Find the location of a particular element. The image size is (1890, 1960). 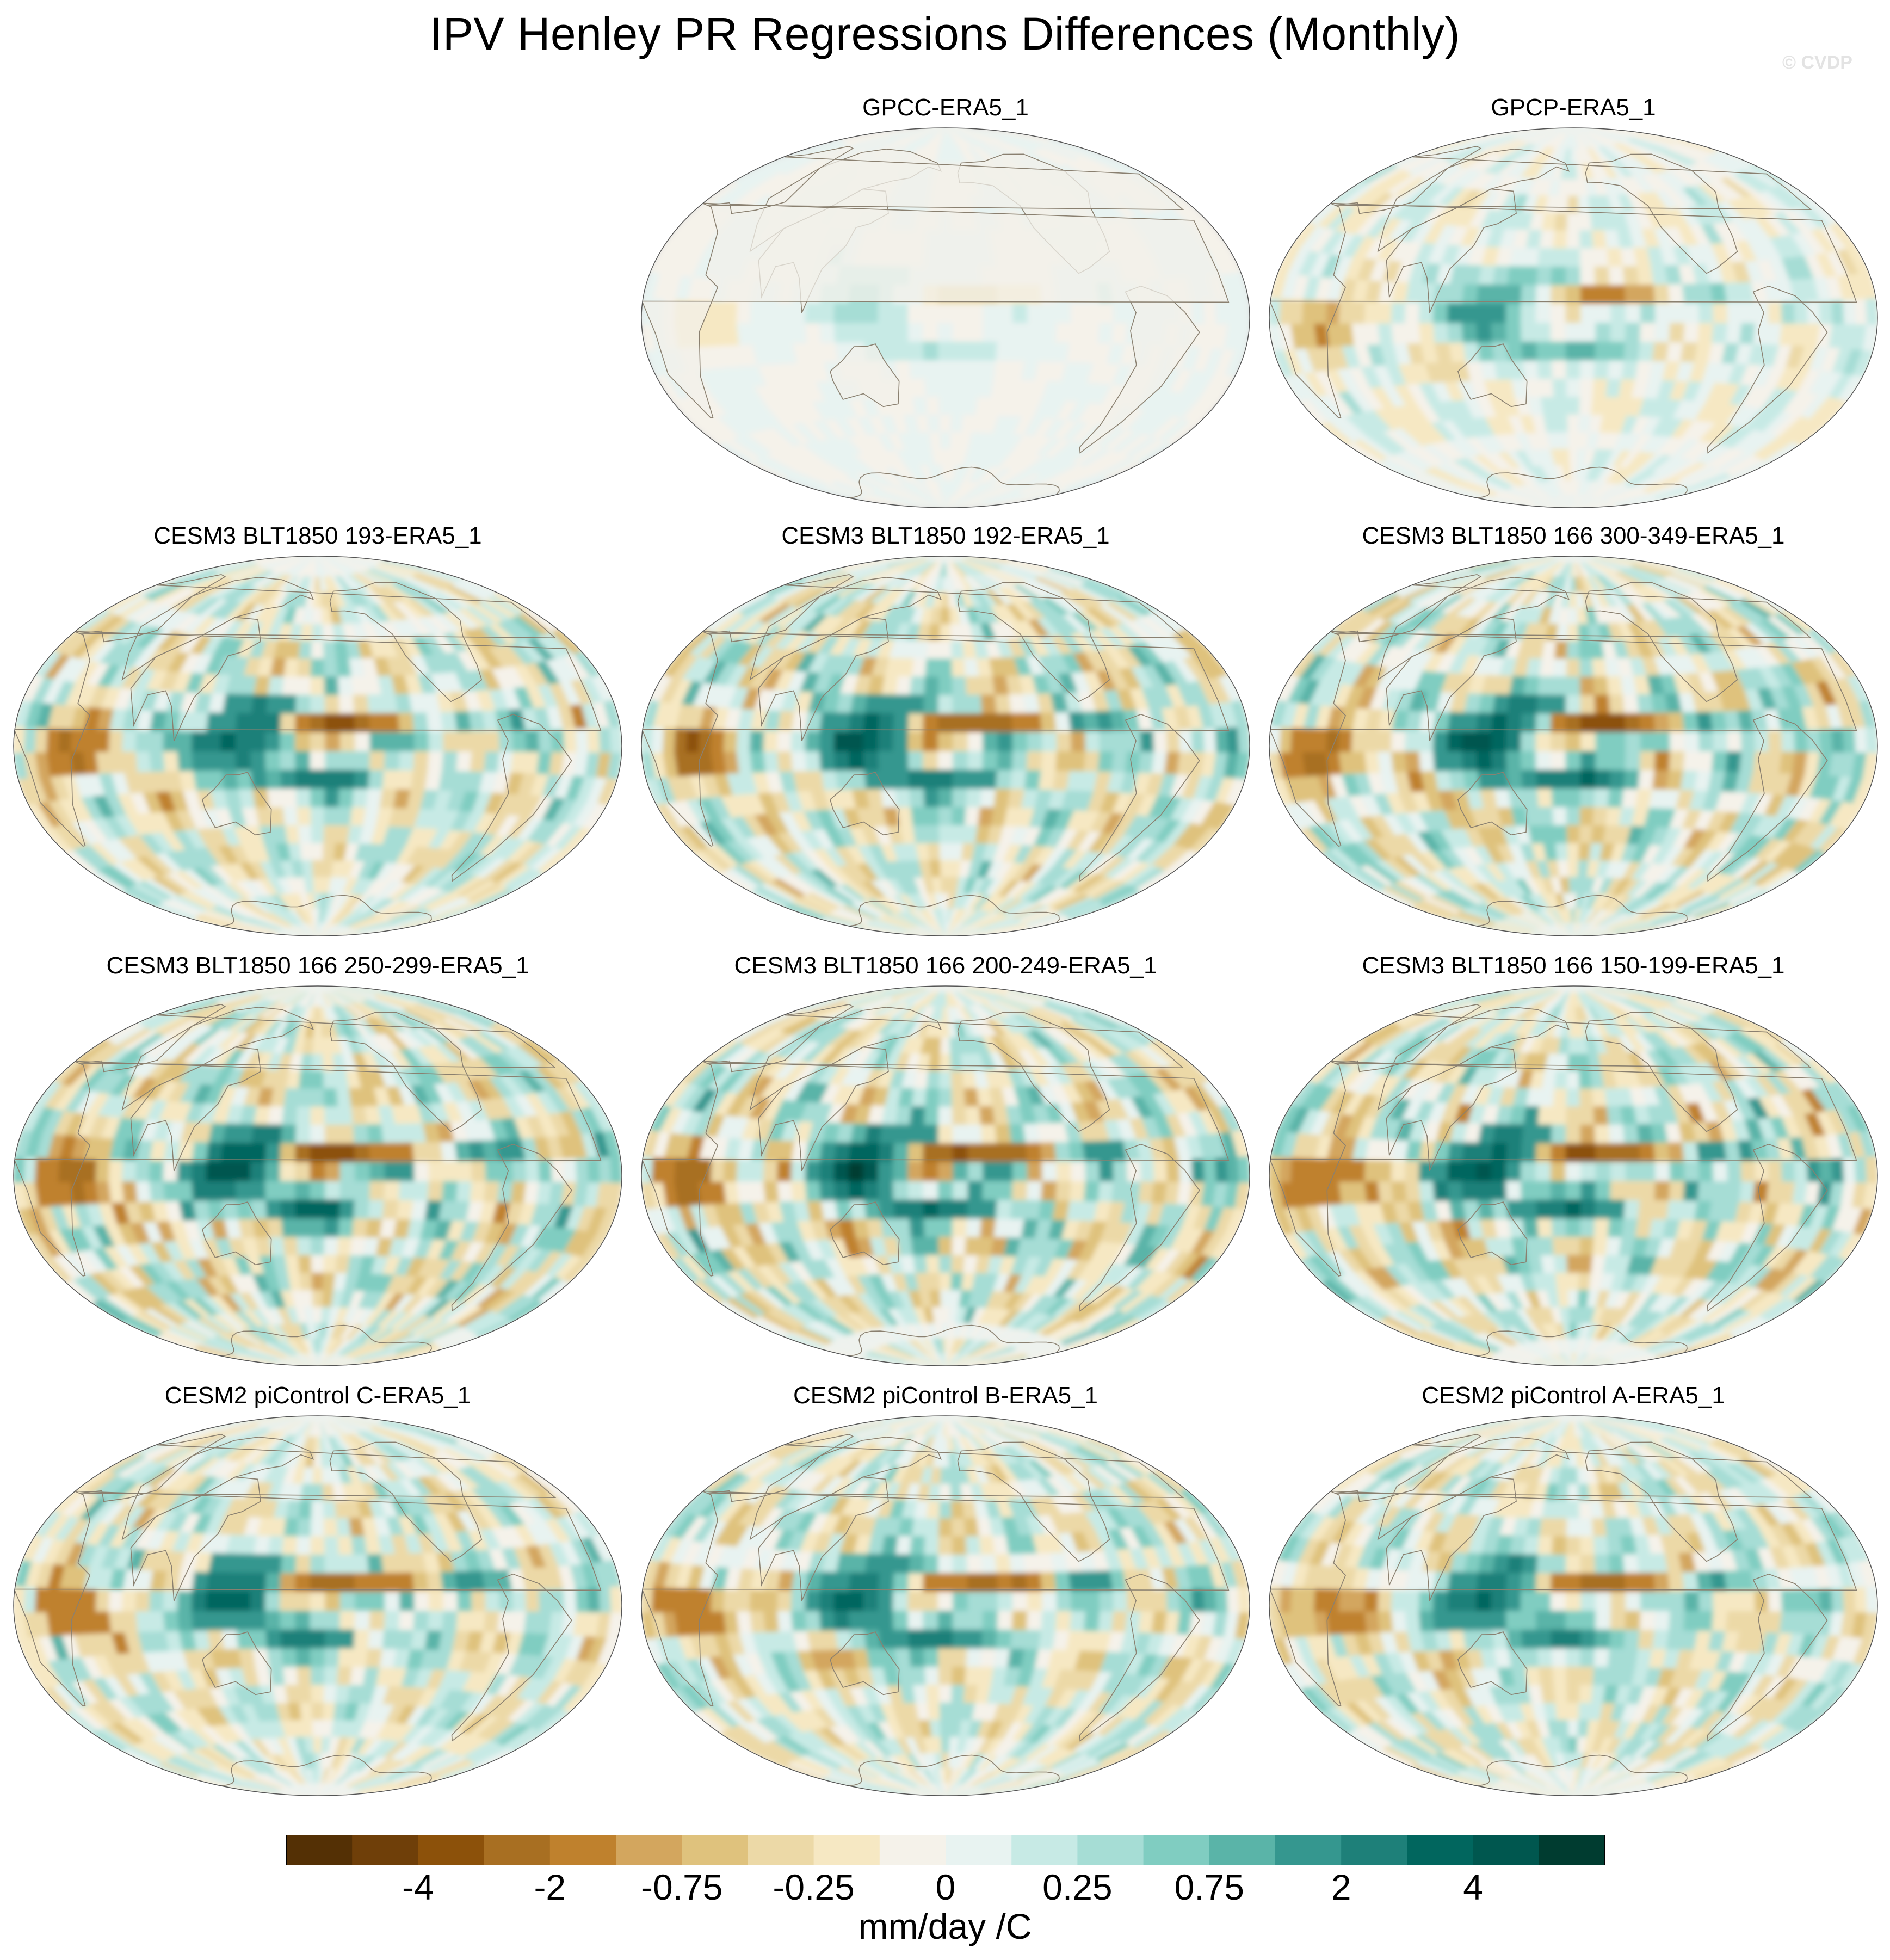

map-plot is located at coordinates (945, 317).